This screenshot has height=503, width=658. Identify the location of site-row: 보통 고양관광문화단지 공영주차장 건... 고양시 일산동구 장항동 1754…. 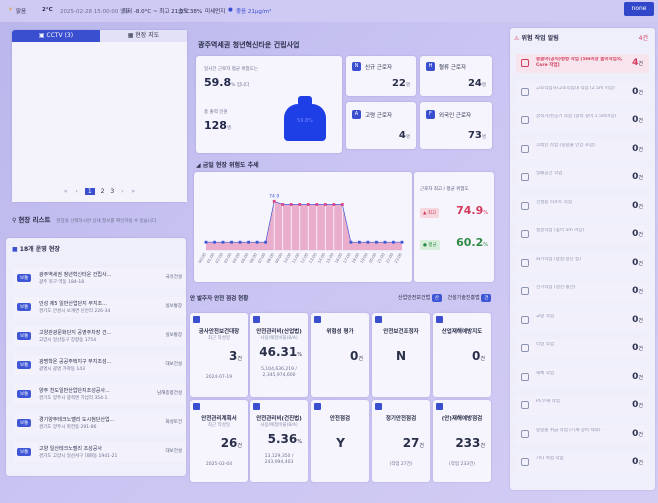
(100, 336).